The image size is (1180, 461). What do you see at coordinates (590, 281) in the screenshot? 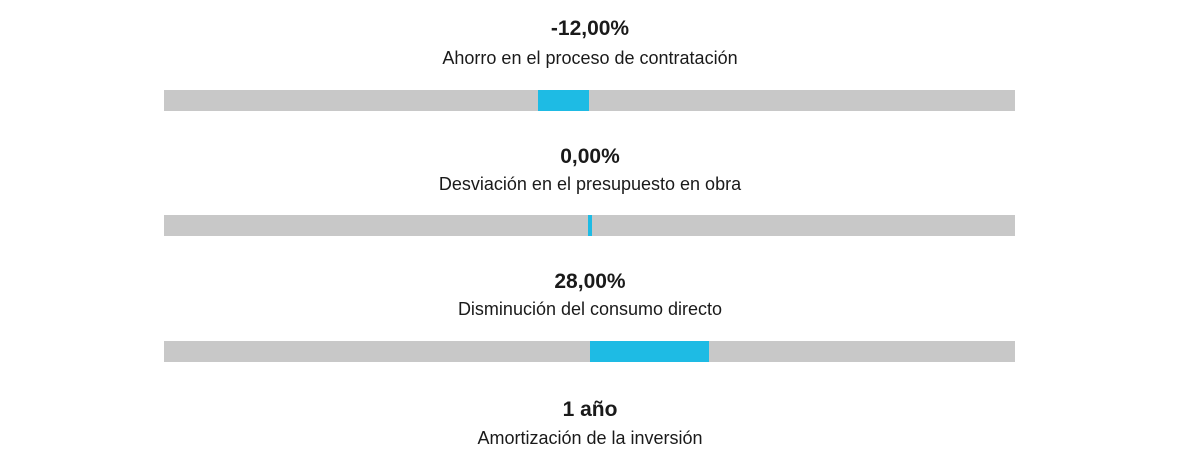
I see `metric-value: 28,00%` at bounding box center [590, 281].